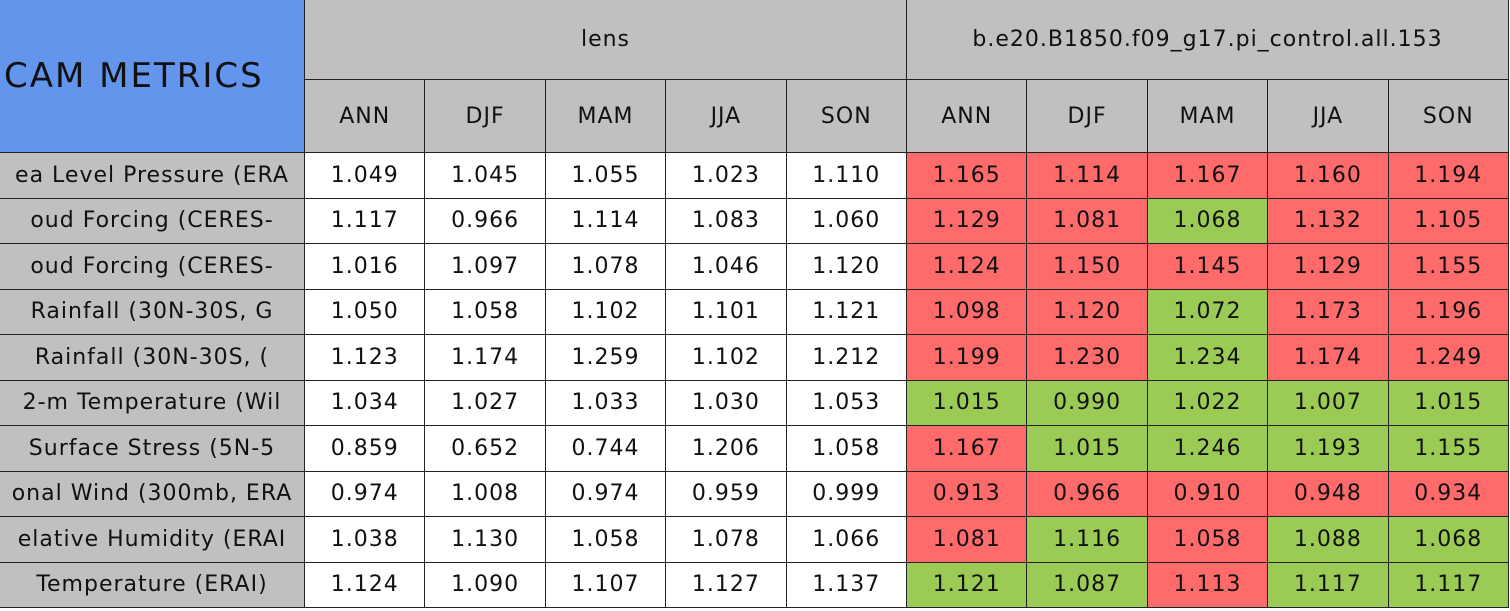  Describe the element at coordinates (967, 221) in the screenshot. I see `value-cell: 1.129` at that location.